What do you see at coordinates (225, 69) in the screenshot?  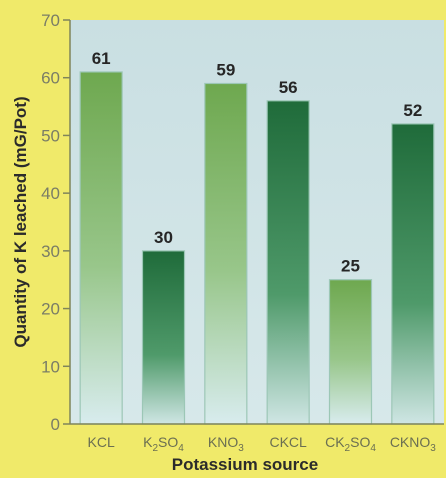 I see `bar-value-label: 59` at bounding box center [225, 69].